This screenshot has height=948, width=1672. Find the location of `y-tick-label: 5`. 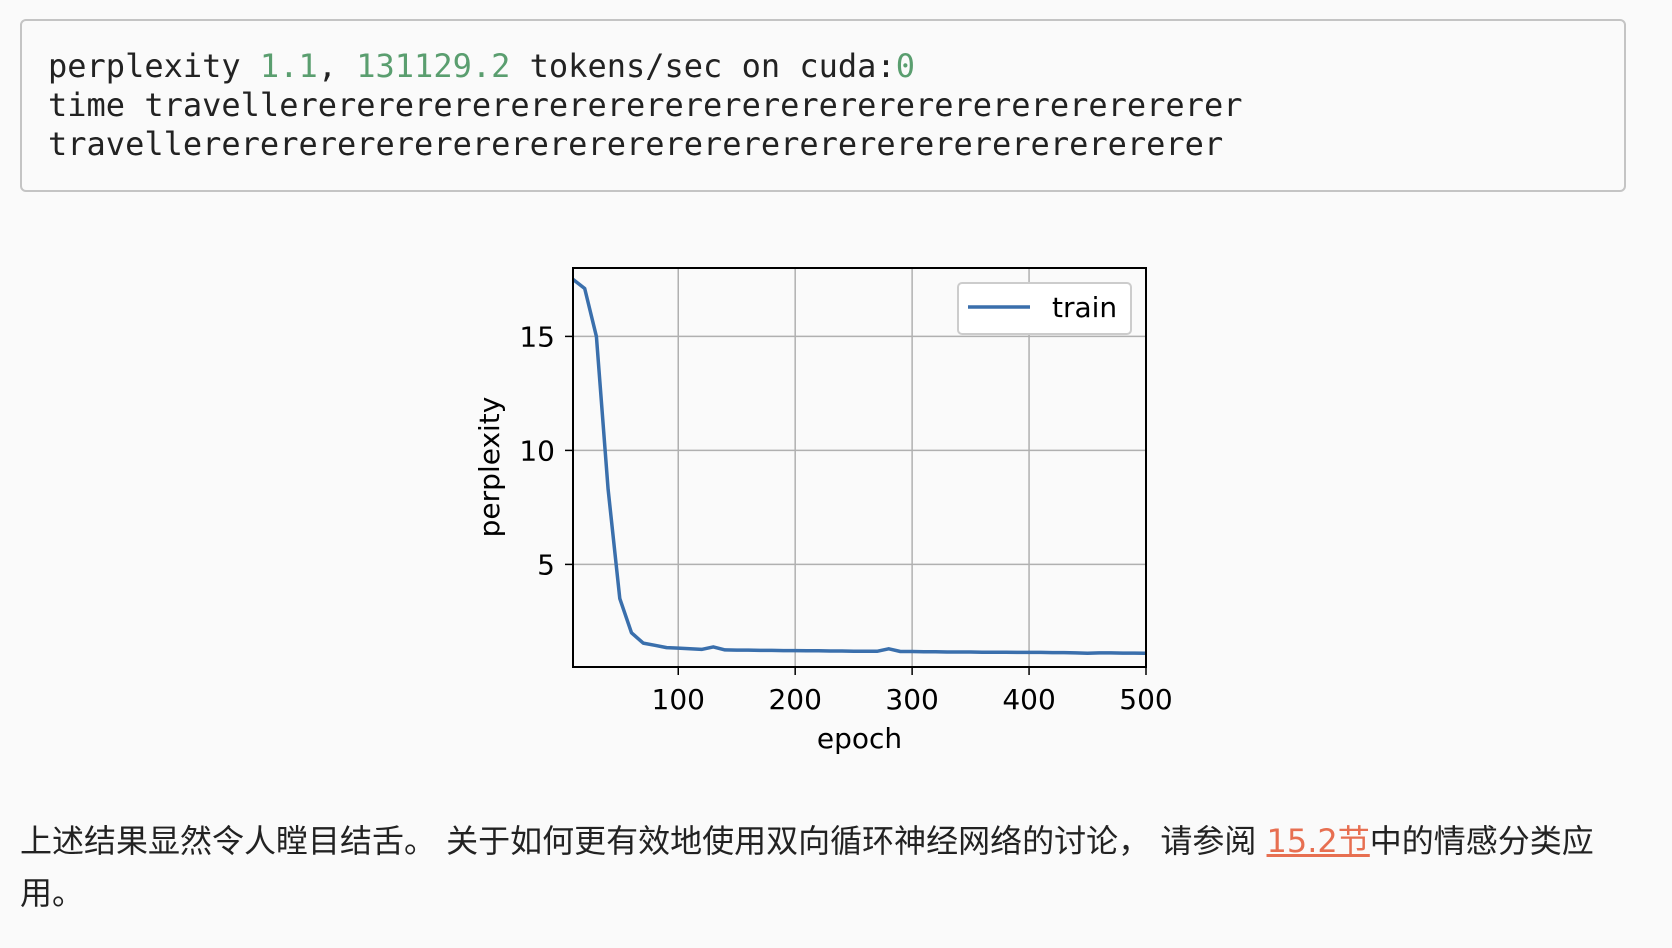

y-tick-label: 5 is located at coordinates (546, 564).